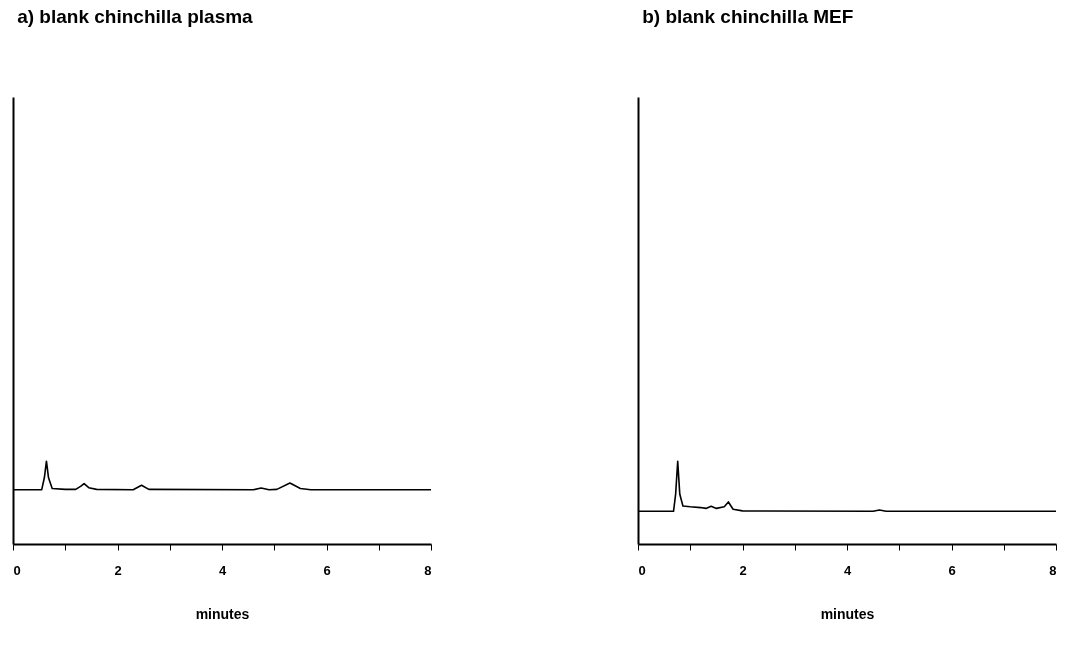 Image resolution: width=1065 pixels, height=669 pixels. What do you see at coordinates (135, 16) in the screenshot?
I see `chart-title: a) blank chinchilla plasma` at bounding box center [135, 16].